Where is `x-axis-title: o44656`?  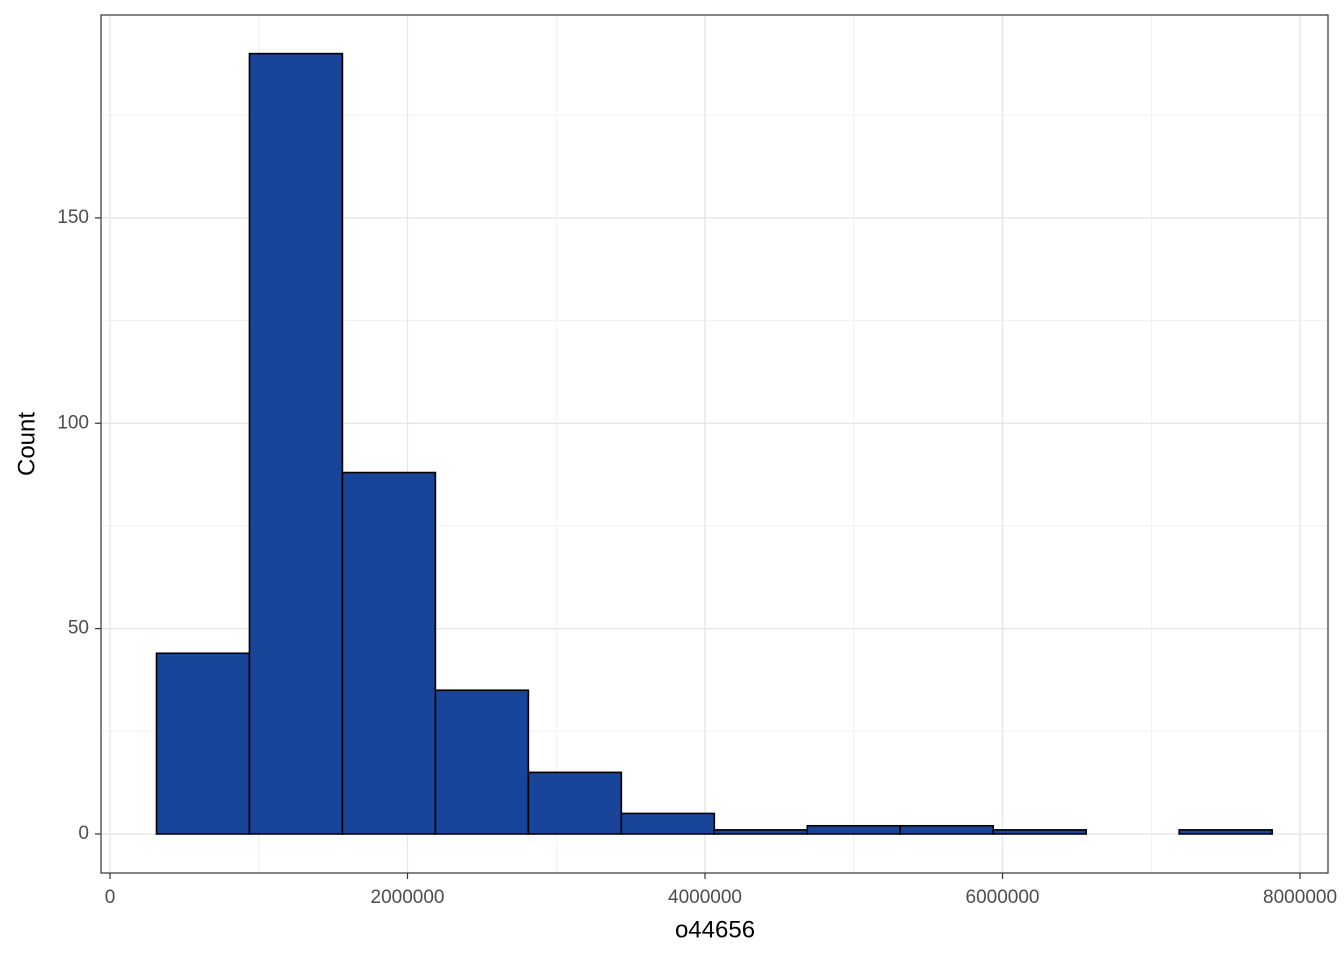
x-axis-title: o44656 is located at coordinates (715, 929).